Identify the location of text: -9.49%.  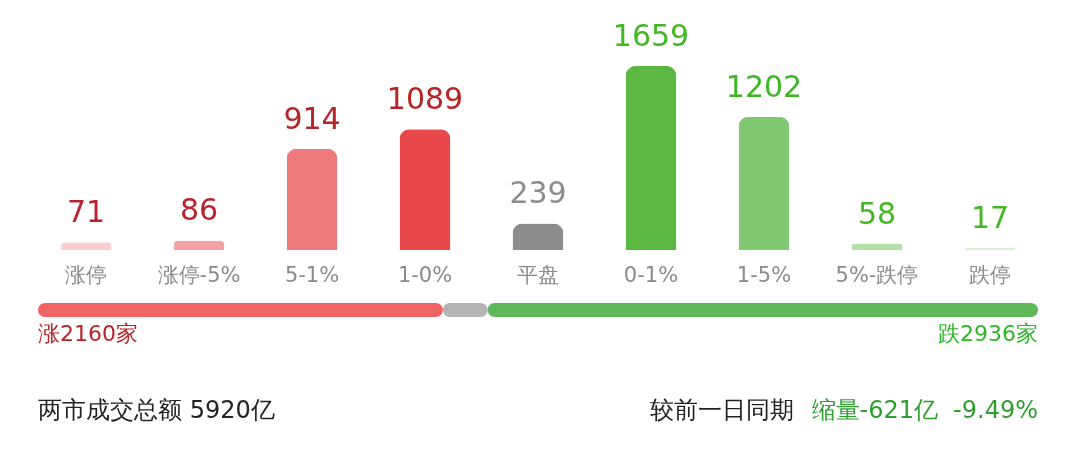
(995, 410).